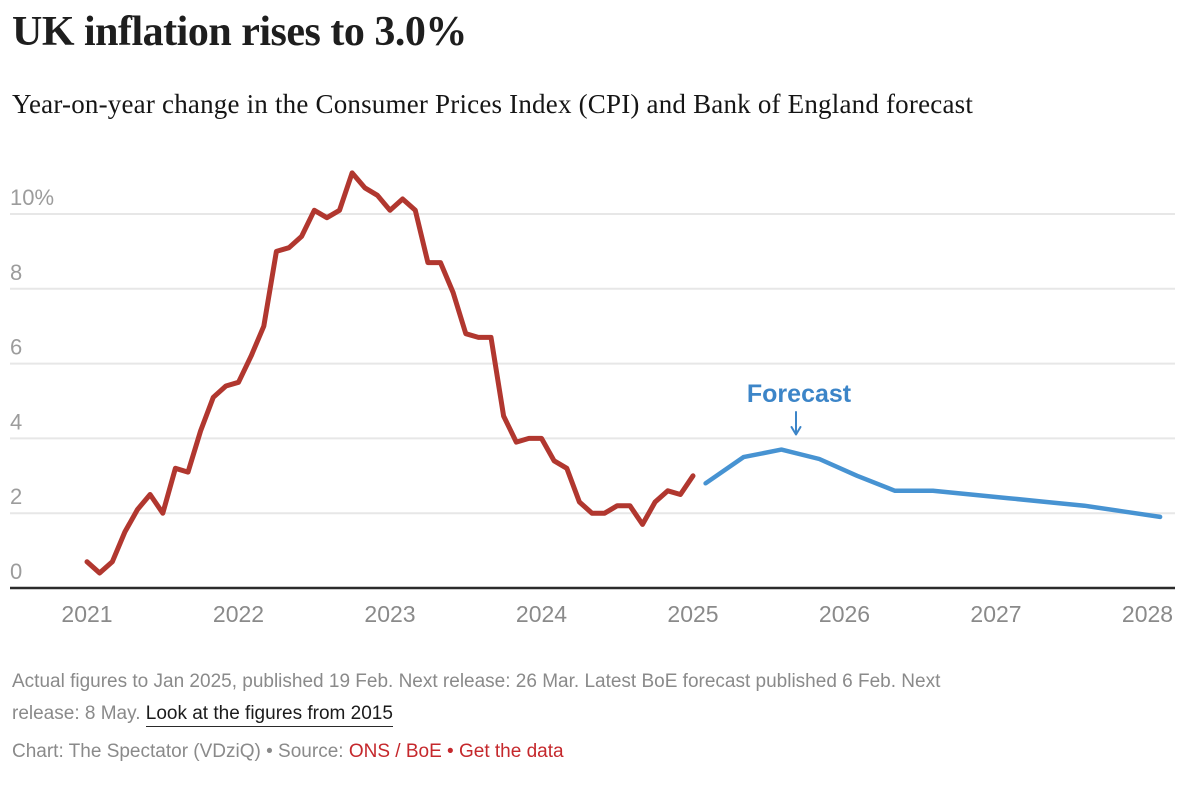  Describe the element at coordinates (933, 483) in the screenshot. I see `forecast-line` at that location.